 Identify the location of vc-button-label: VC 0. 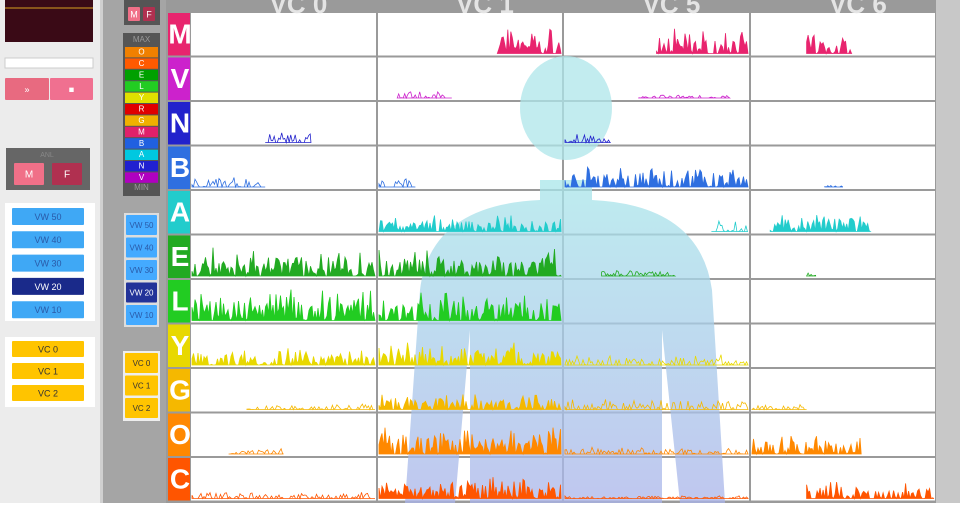
(48, 349).